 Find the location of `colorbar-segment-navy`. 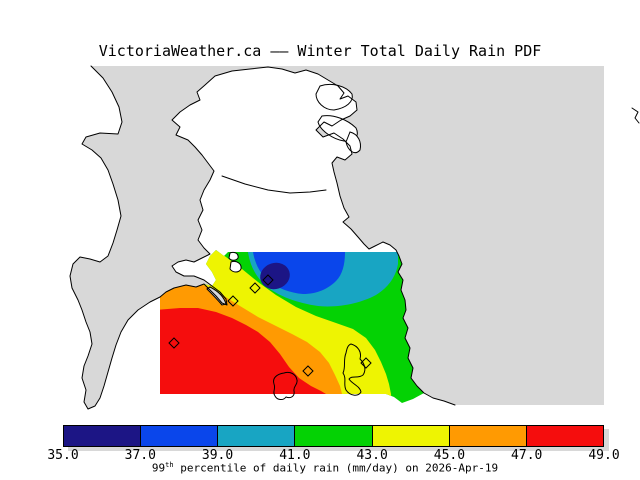

colorbar-segment-navy is located at coordinates (102, 436).